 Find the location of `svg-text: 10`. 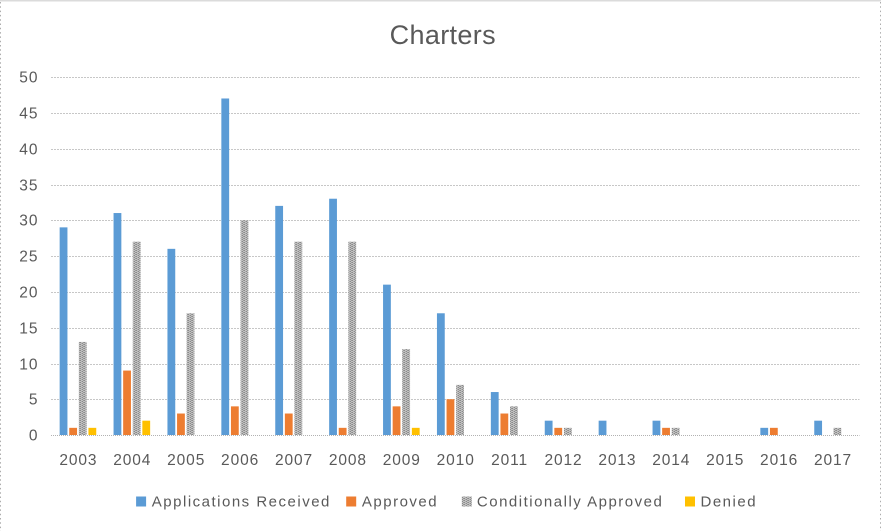

svg-text: 10 is located at coordinates (28, 365).